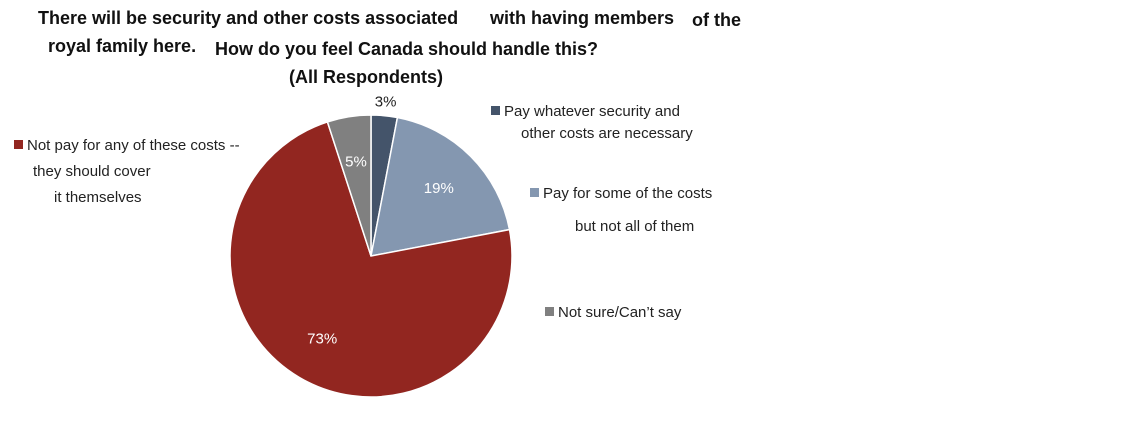 This screenshot has width=1130, height=443. I want to click on legend-swatch-not-sure, so click(549, 311).